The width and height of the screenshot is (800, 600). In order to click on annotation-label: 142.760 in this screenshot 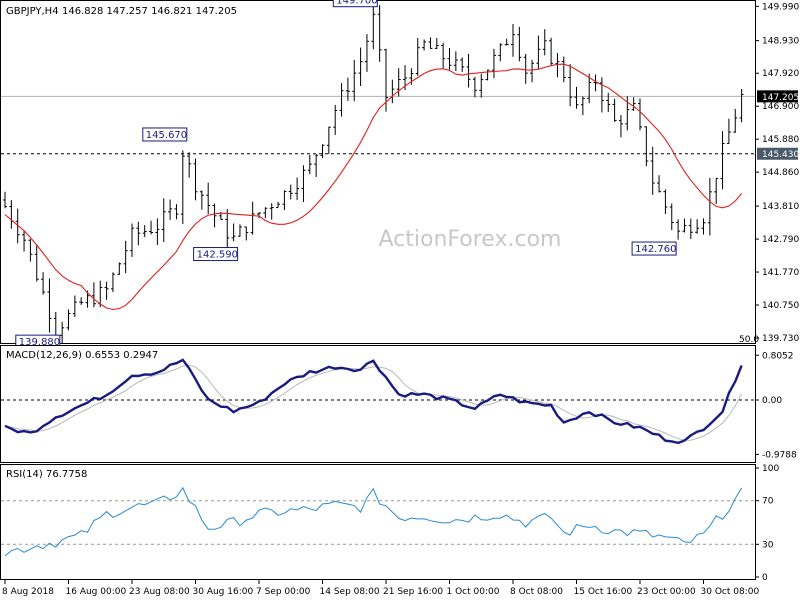, I will do `click(655, 249)`.